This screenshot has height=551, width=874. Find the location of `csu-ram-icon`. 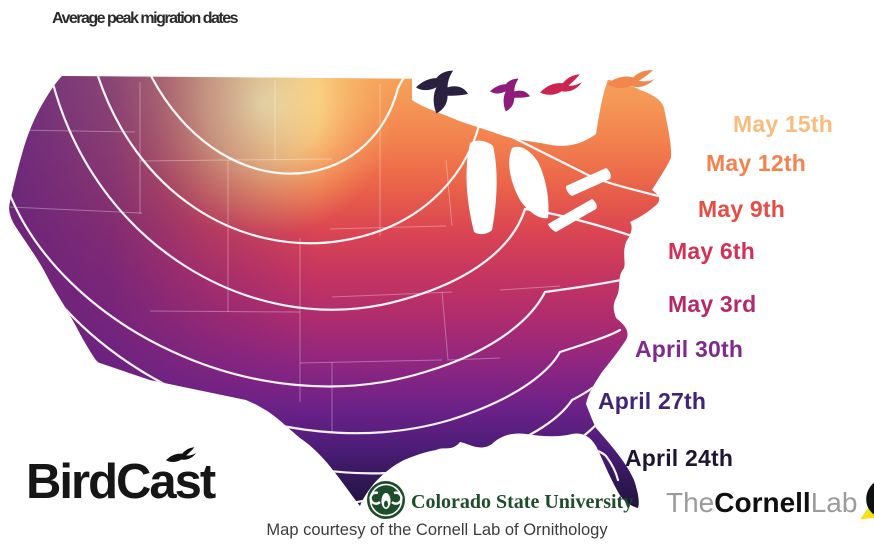

csu-ram-icon is located at coordinates (386, 502).